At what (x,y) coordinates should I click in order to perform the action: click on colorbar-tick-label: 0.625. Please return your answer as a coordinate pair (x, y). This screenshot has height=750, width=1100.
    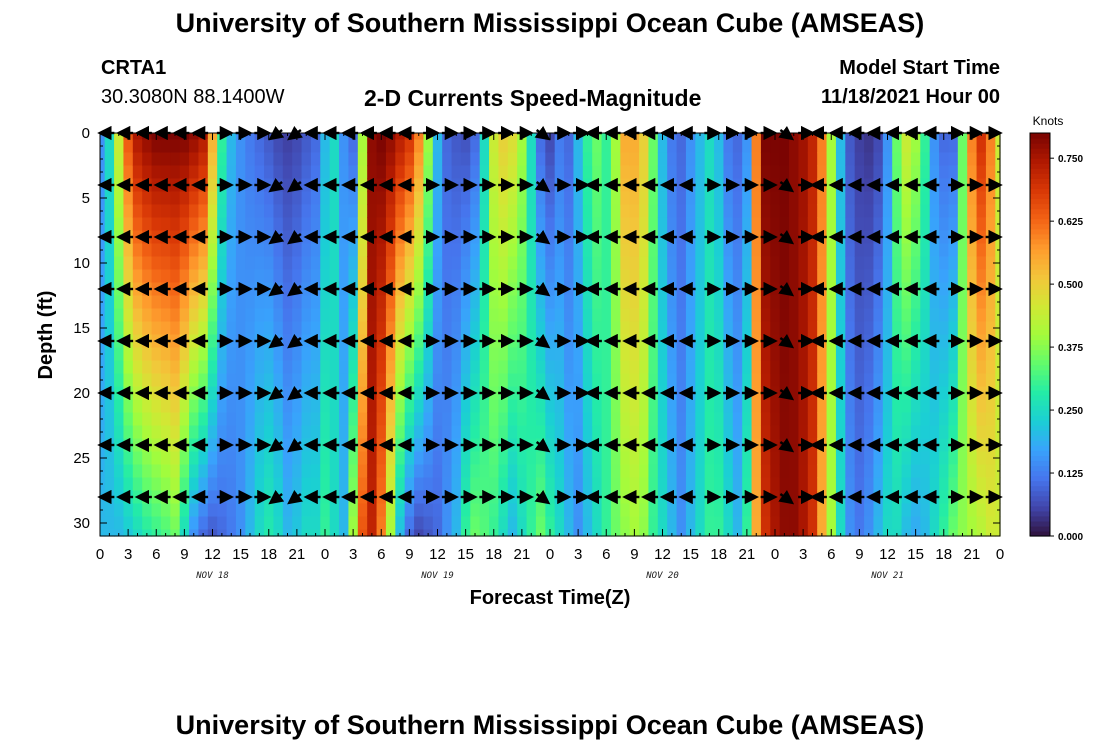
    Looking at the image, I should click on (1070, 222).